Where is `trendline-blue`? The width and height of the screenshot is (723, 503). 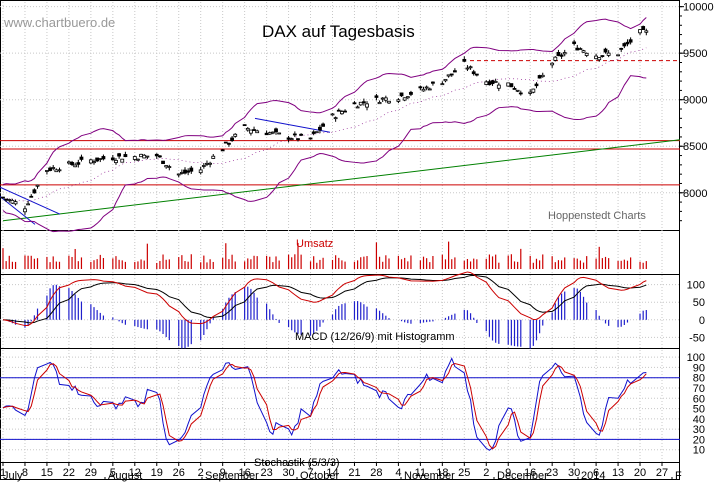 trendline-blue is located at coordinates (30, 200).